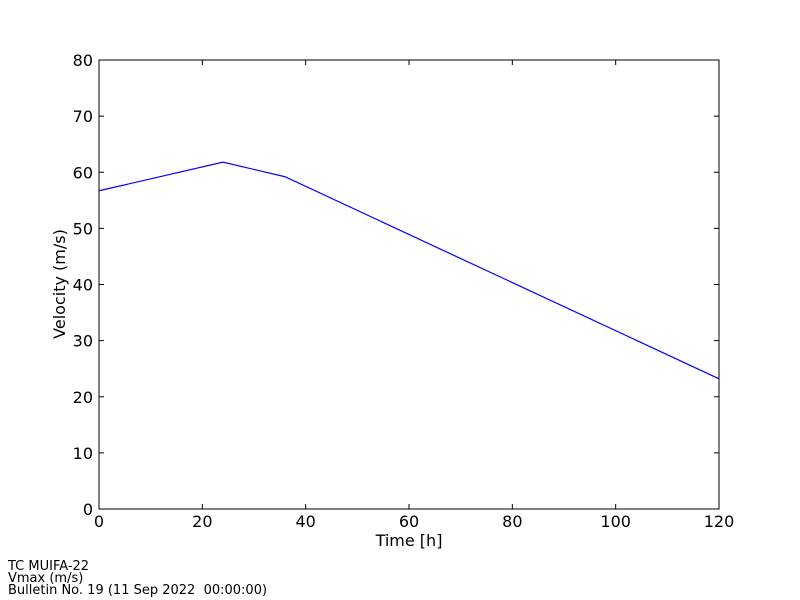 This screenshot has width=800, height=600. Describe the element at coordinates (137, 590) in the screenshot. I see `footer-text: Bulletin No. 19 (11 Sep 2022 00:00:00)` at that location.